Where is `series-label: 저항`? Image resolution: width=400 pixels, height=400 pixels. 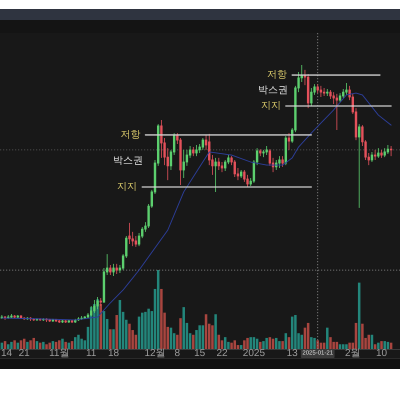
series-label: 저항 is located at coordinates (130, 134).